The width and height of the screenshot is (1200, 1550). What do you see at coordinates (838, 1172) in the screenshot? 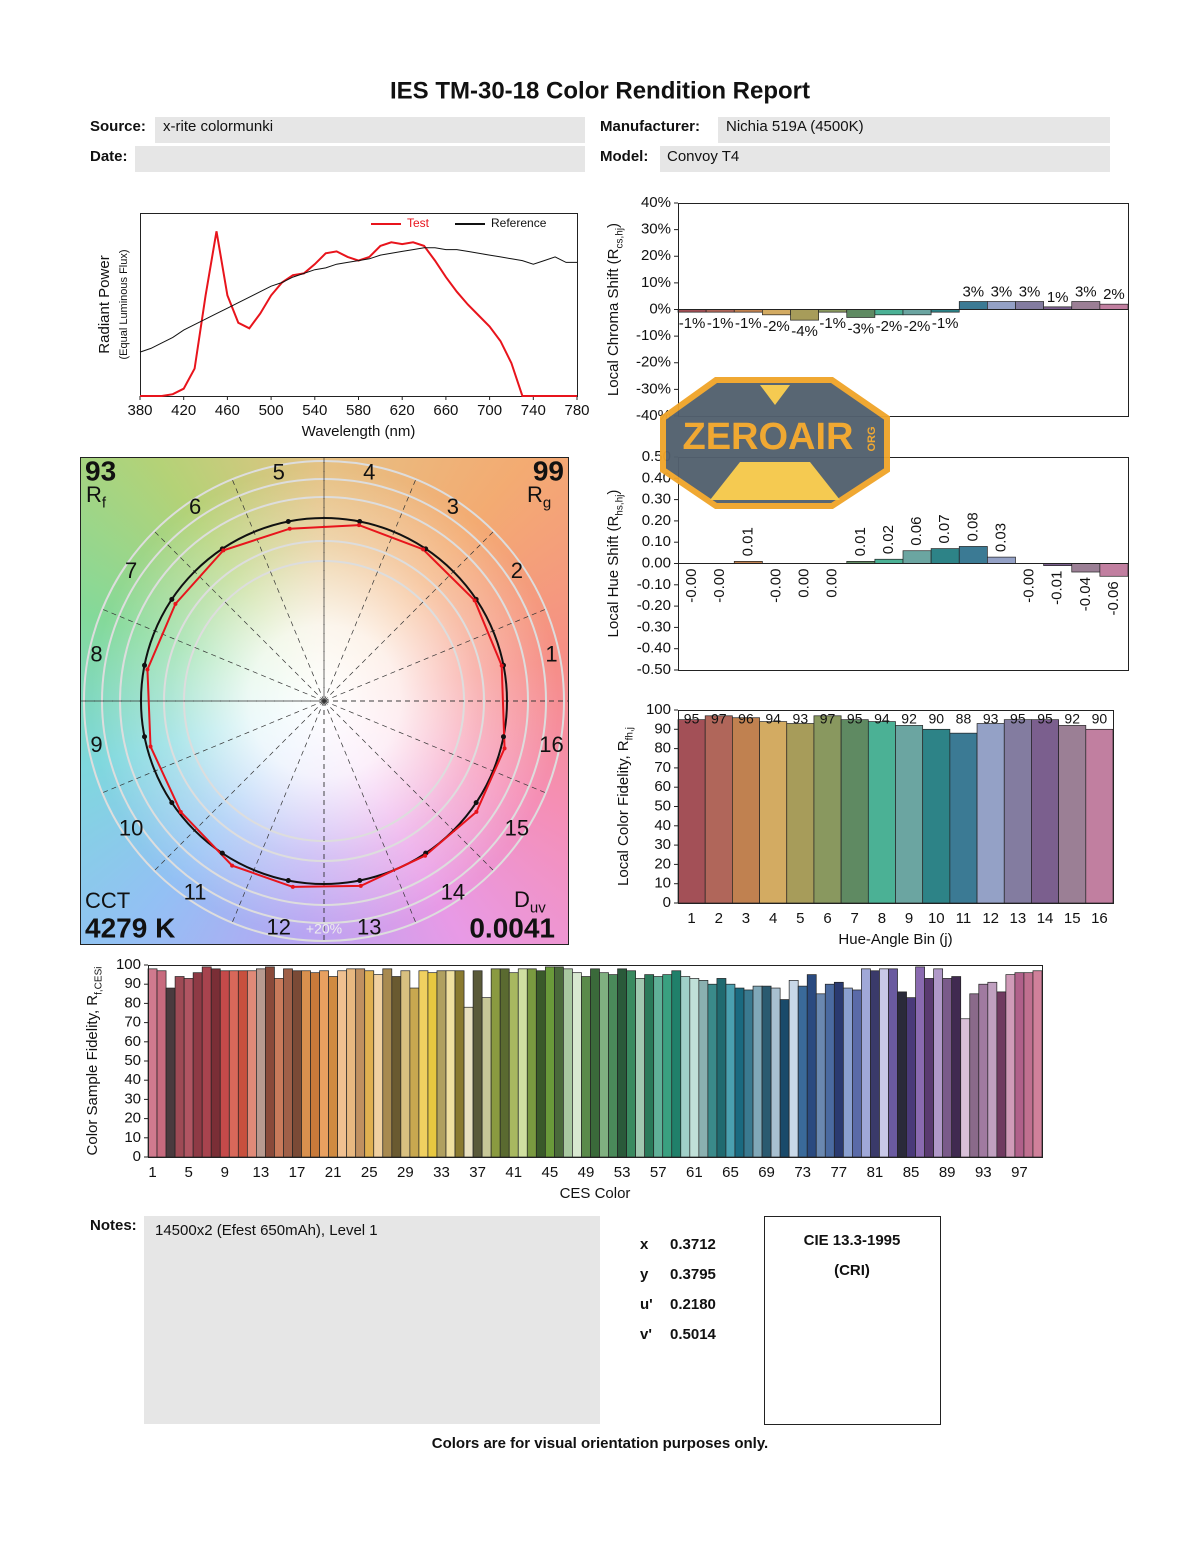
I see `x-tick-label: 77` at bounding box center [838, 1172].